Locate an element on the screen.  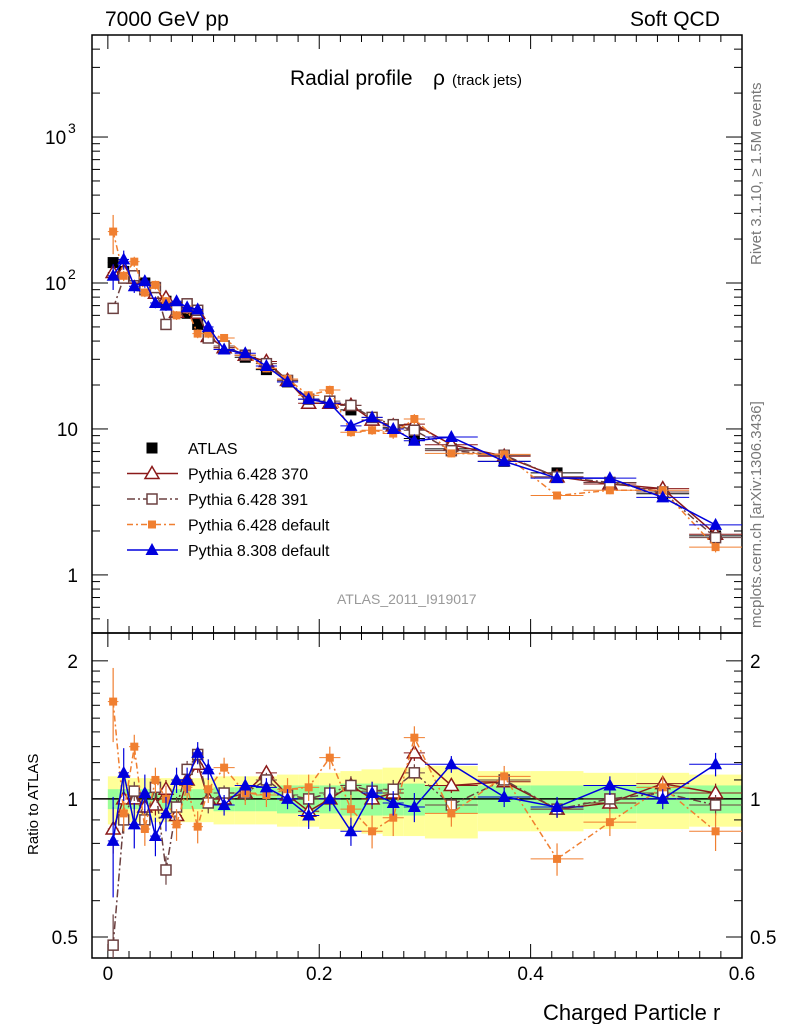
x-tick-label-1: 0.2 is located at coordinates (319, 974).